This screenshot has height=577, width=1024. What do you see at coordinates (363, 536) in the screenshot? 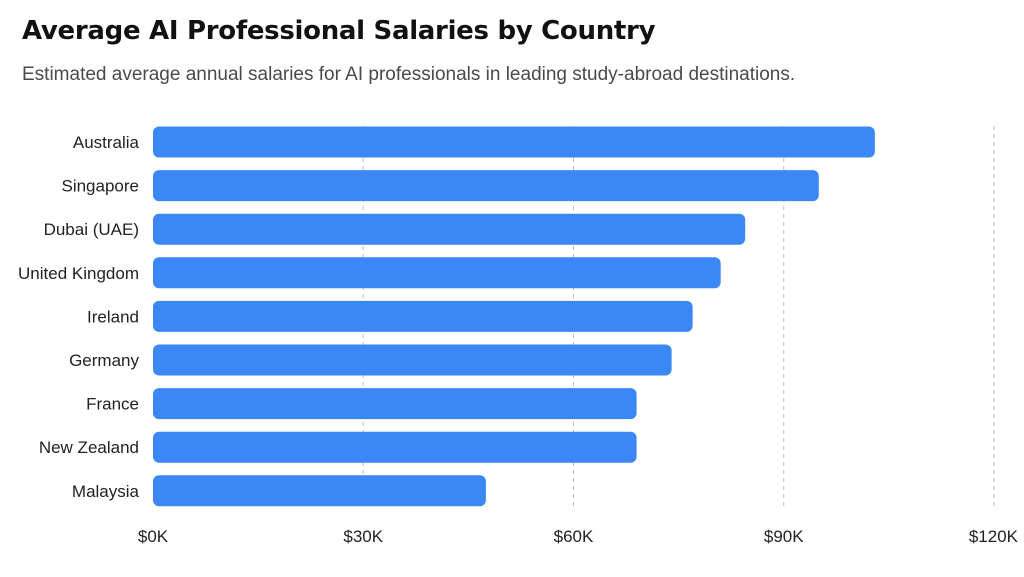
I see `x-tick-label: $30K` at bounding box center [363, 536].